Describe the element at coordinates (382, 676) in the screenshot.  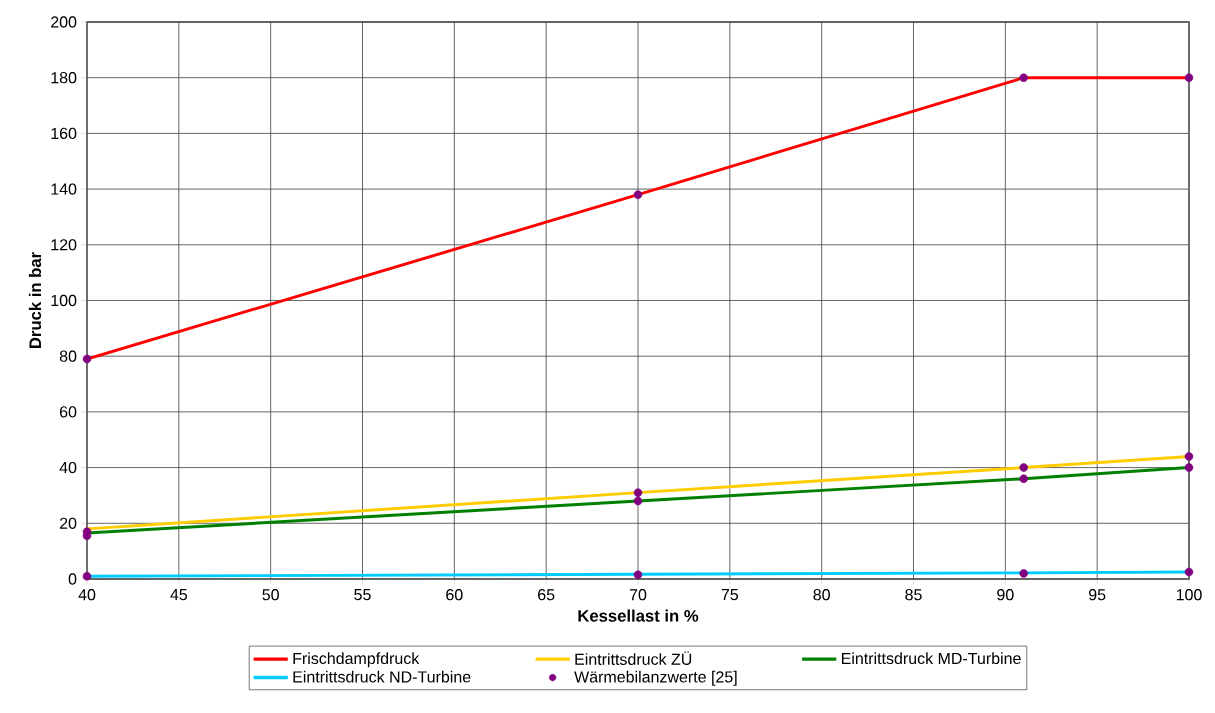
I see `legend-label: Eintrittsdruck ND-Turbine` at that location.